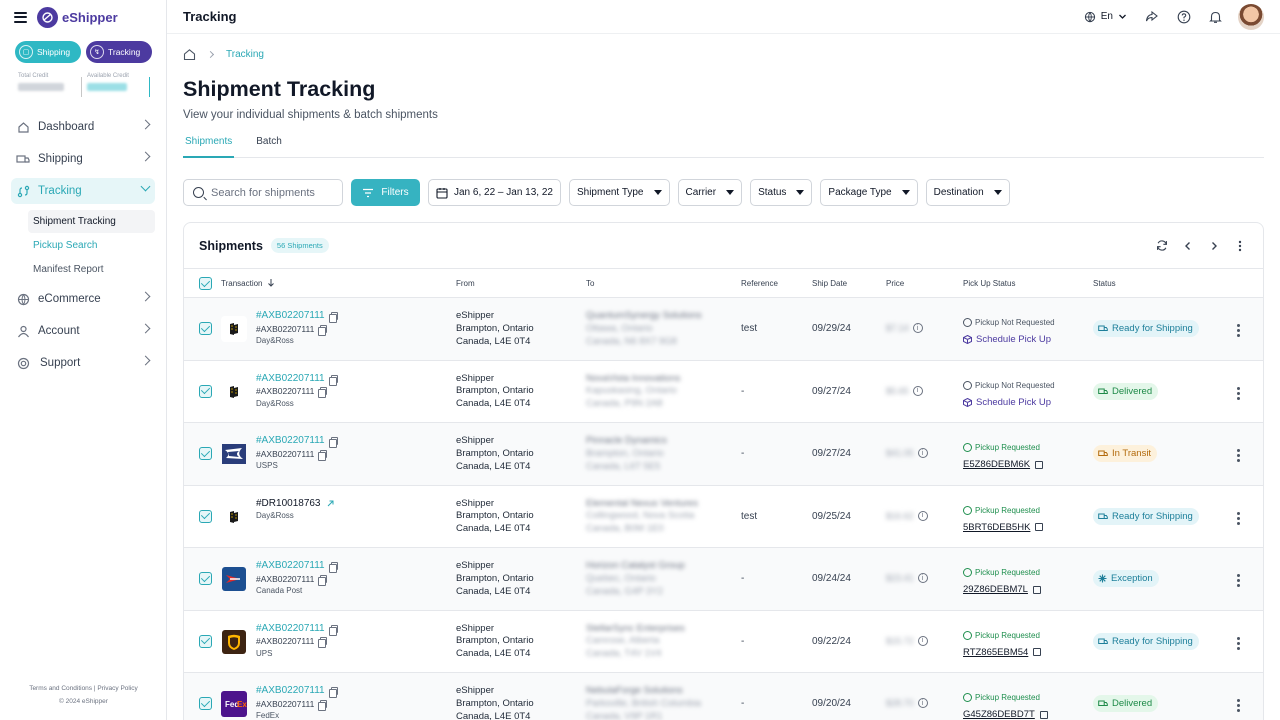  I want to click on submenu-manifest-report: Manifest Report, so click(68, 269).